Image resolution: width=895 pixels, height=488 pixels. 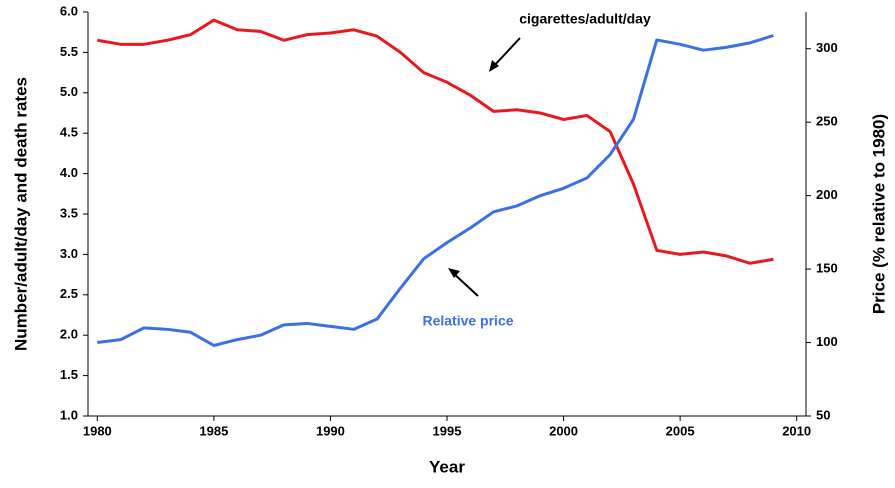 I want to click on y-tick-label: 3.0, so click(x=69, y=253).